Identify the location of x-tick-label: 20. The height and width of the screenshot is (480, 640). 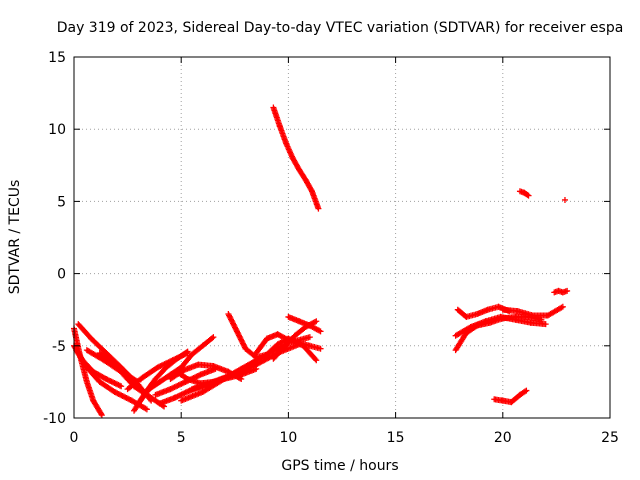
(503, 438).